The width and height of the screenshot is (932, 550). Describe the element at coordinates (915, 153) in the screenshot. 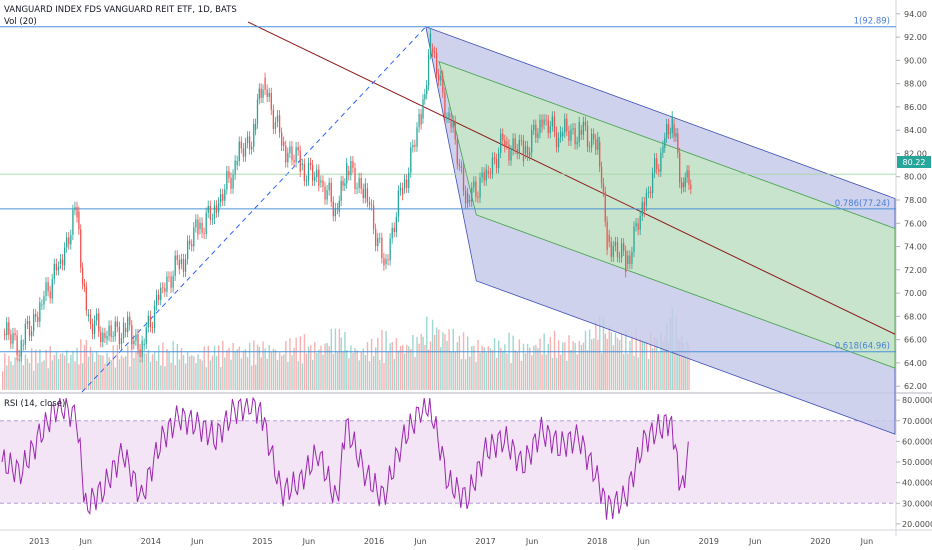

I see `y-tick-label: 82.00` at that location.